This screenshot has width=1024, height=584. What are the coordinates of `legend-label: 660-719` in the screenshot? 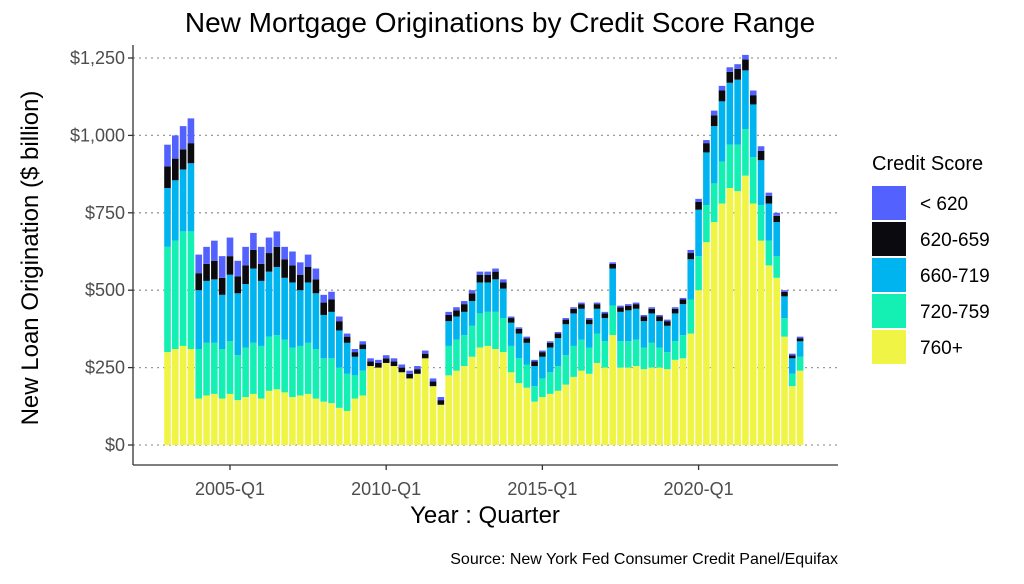 It's located at (955, 276).